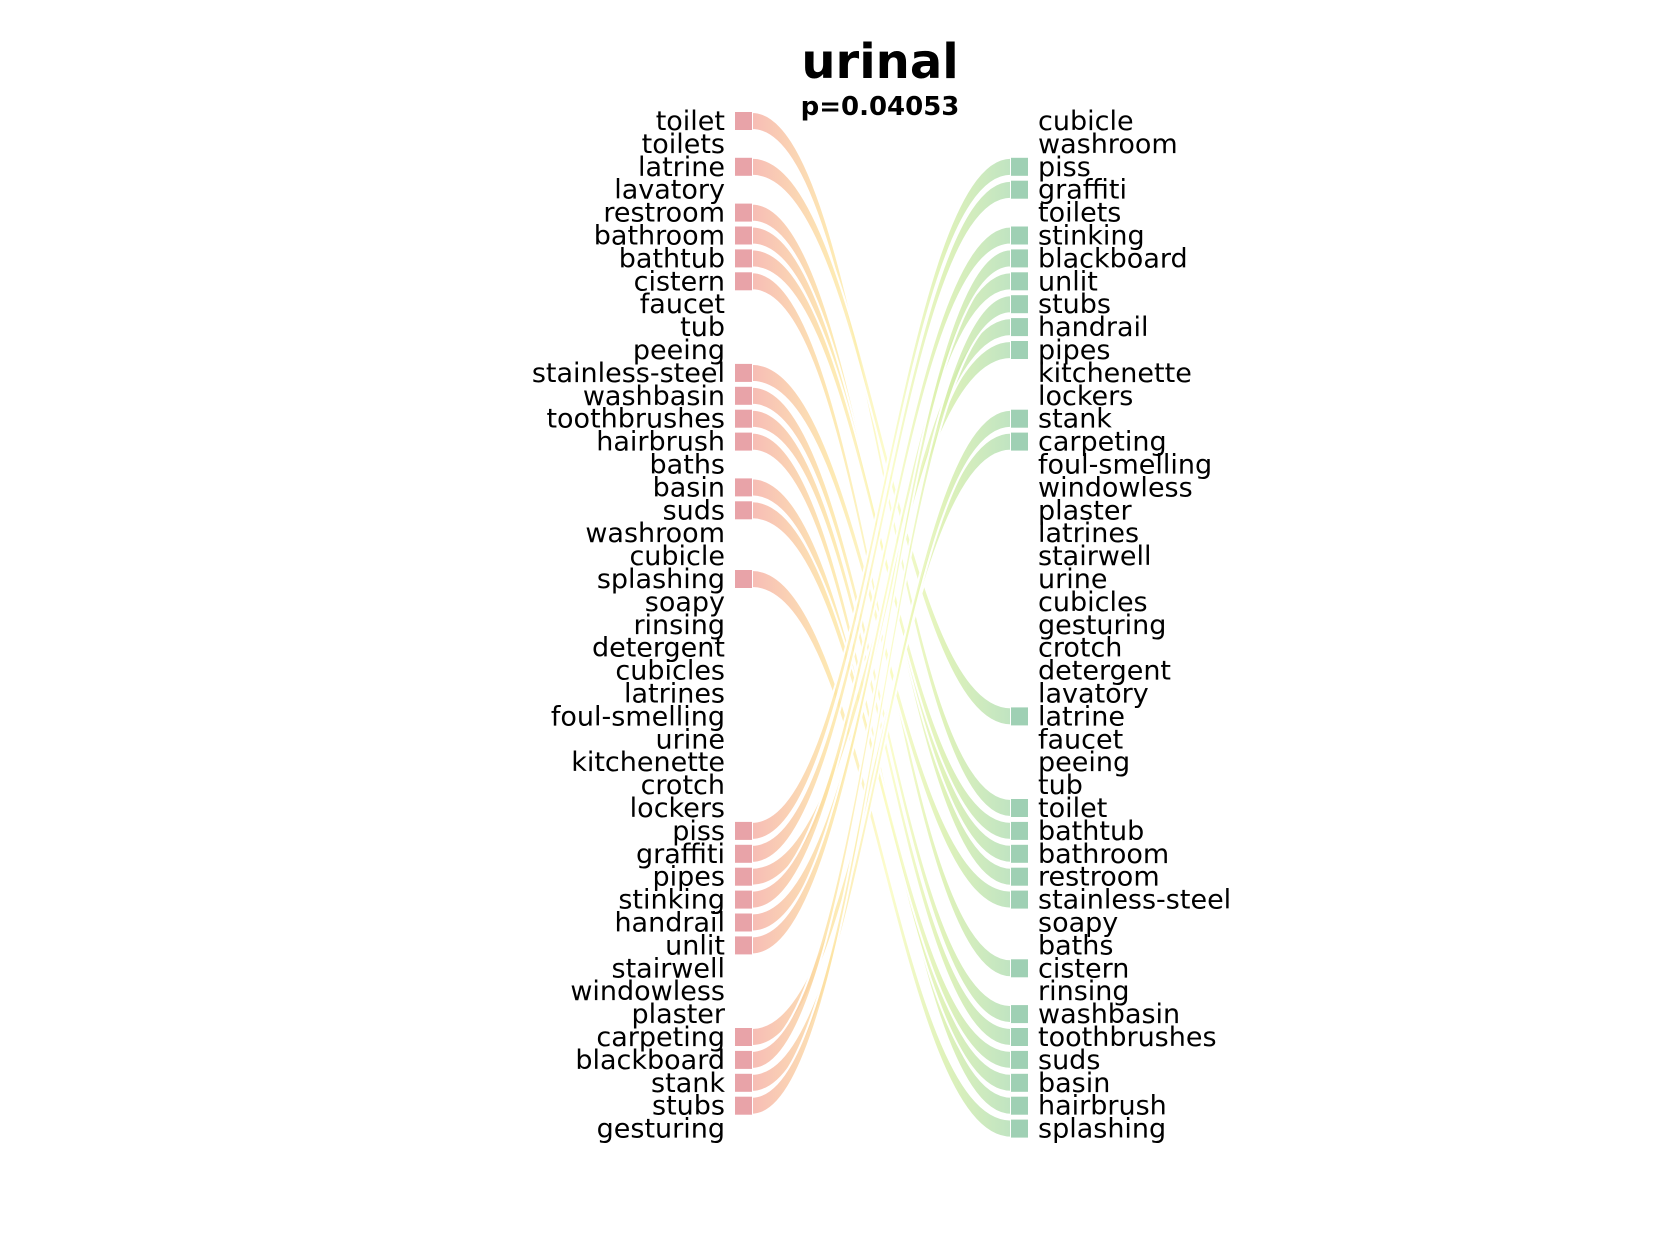  I want to click on left-marker-suds, so click(743, 510).